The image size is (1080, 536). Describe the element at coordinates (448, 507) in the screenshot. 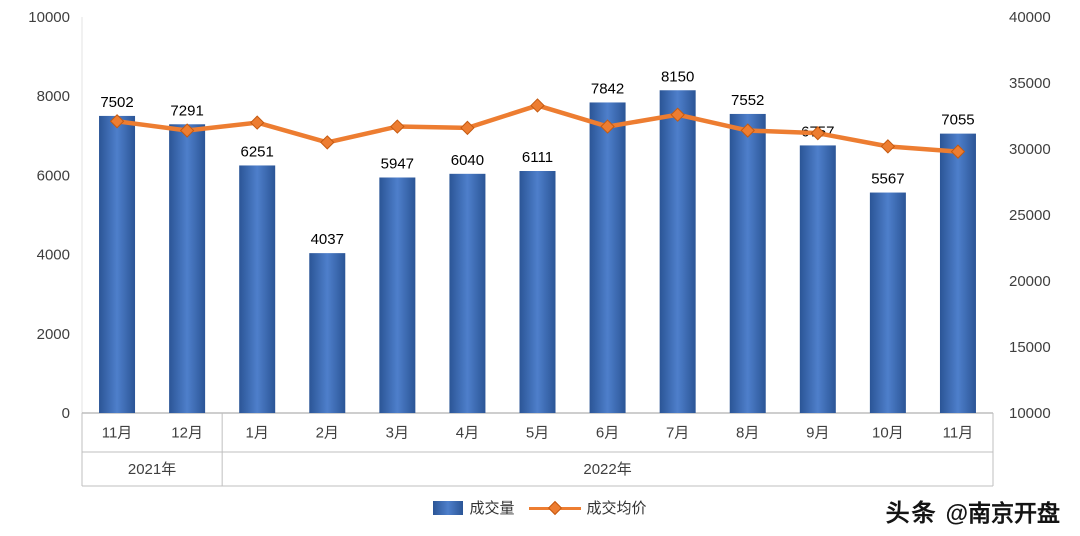

I see `legend-bar-swatch-icon` at that location.